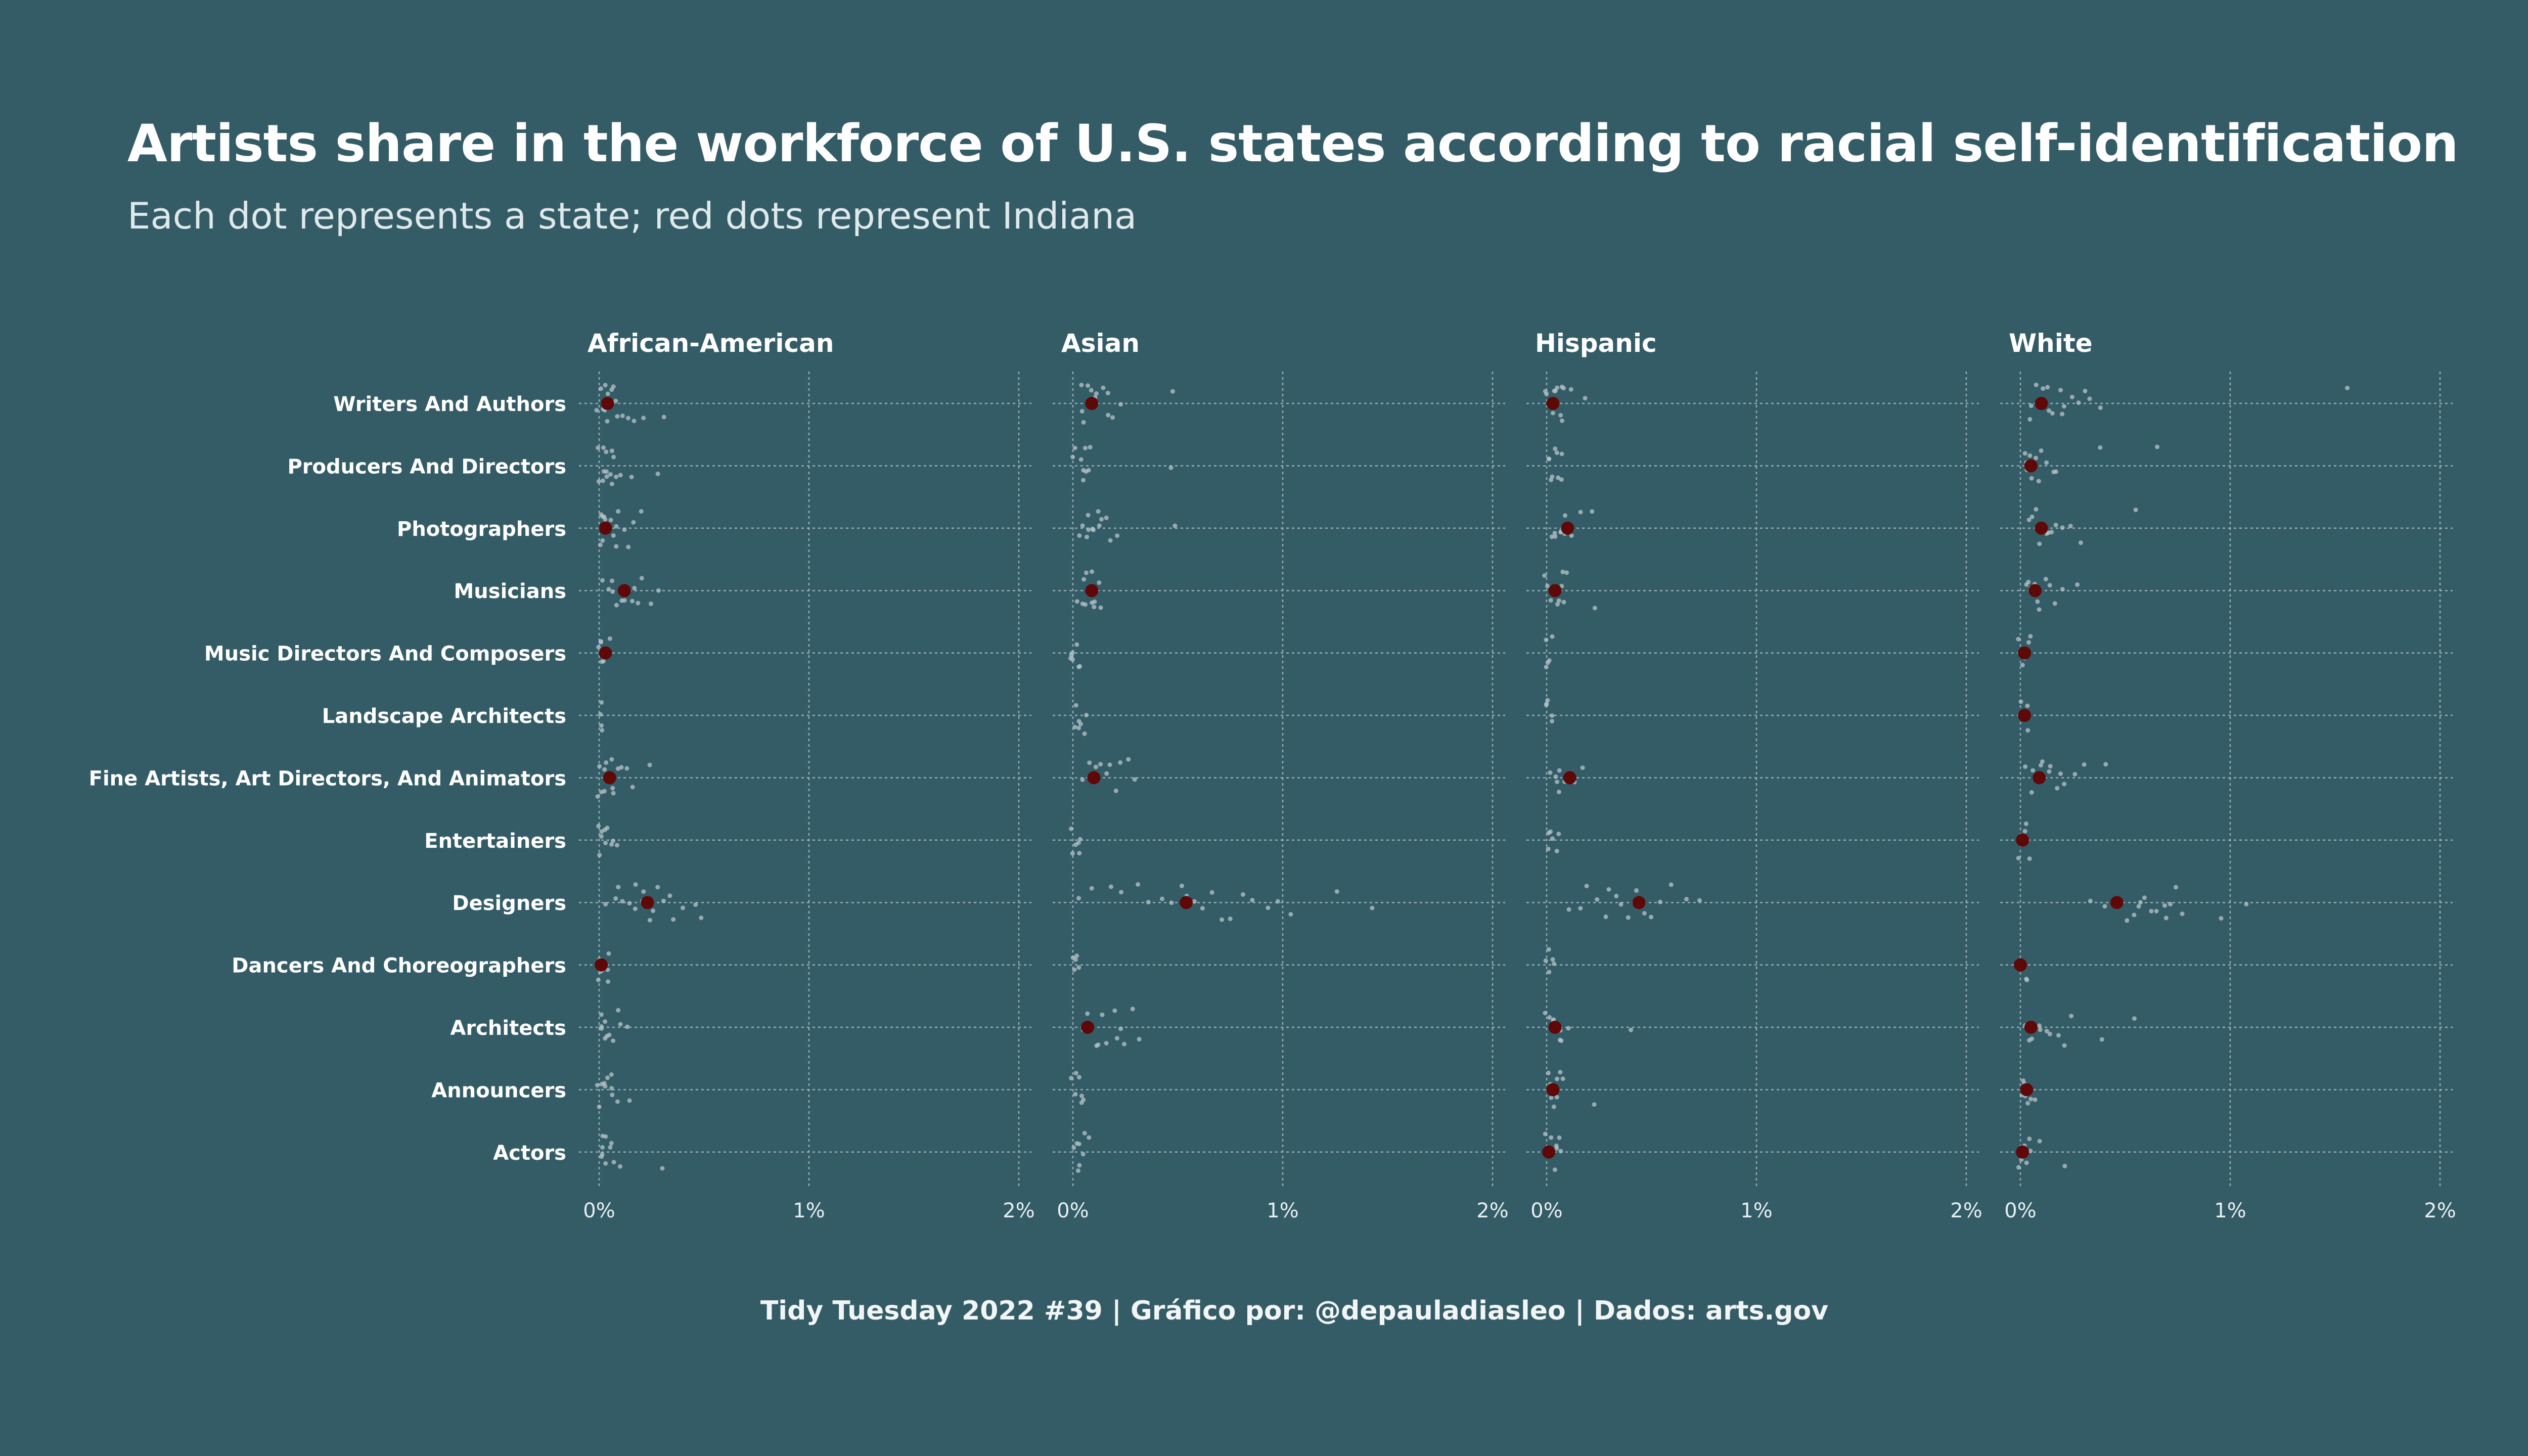 This screenshot has height=1456, width=2528. I want to click on category-label-actors: Actors, so click(529, 1153).